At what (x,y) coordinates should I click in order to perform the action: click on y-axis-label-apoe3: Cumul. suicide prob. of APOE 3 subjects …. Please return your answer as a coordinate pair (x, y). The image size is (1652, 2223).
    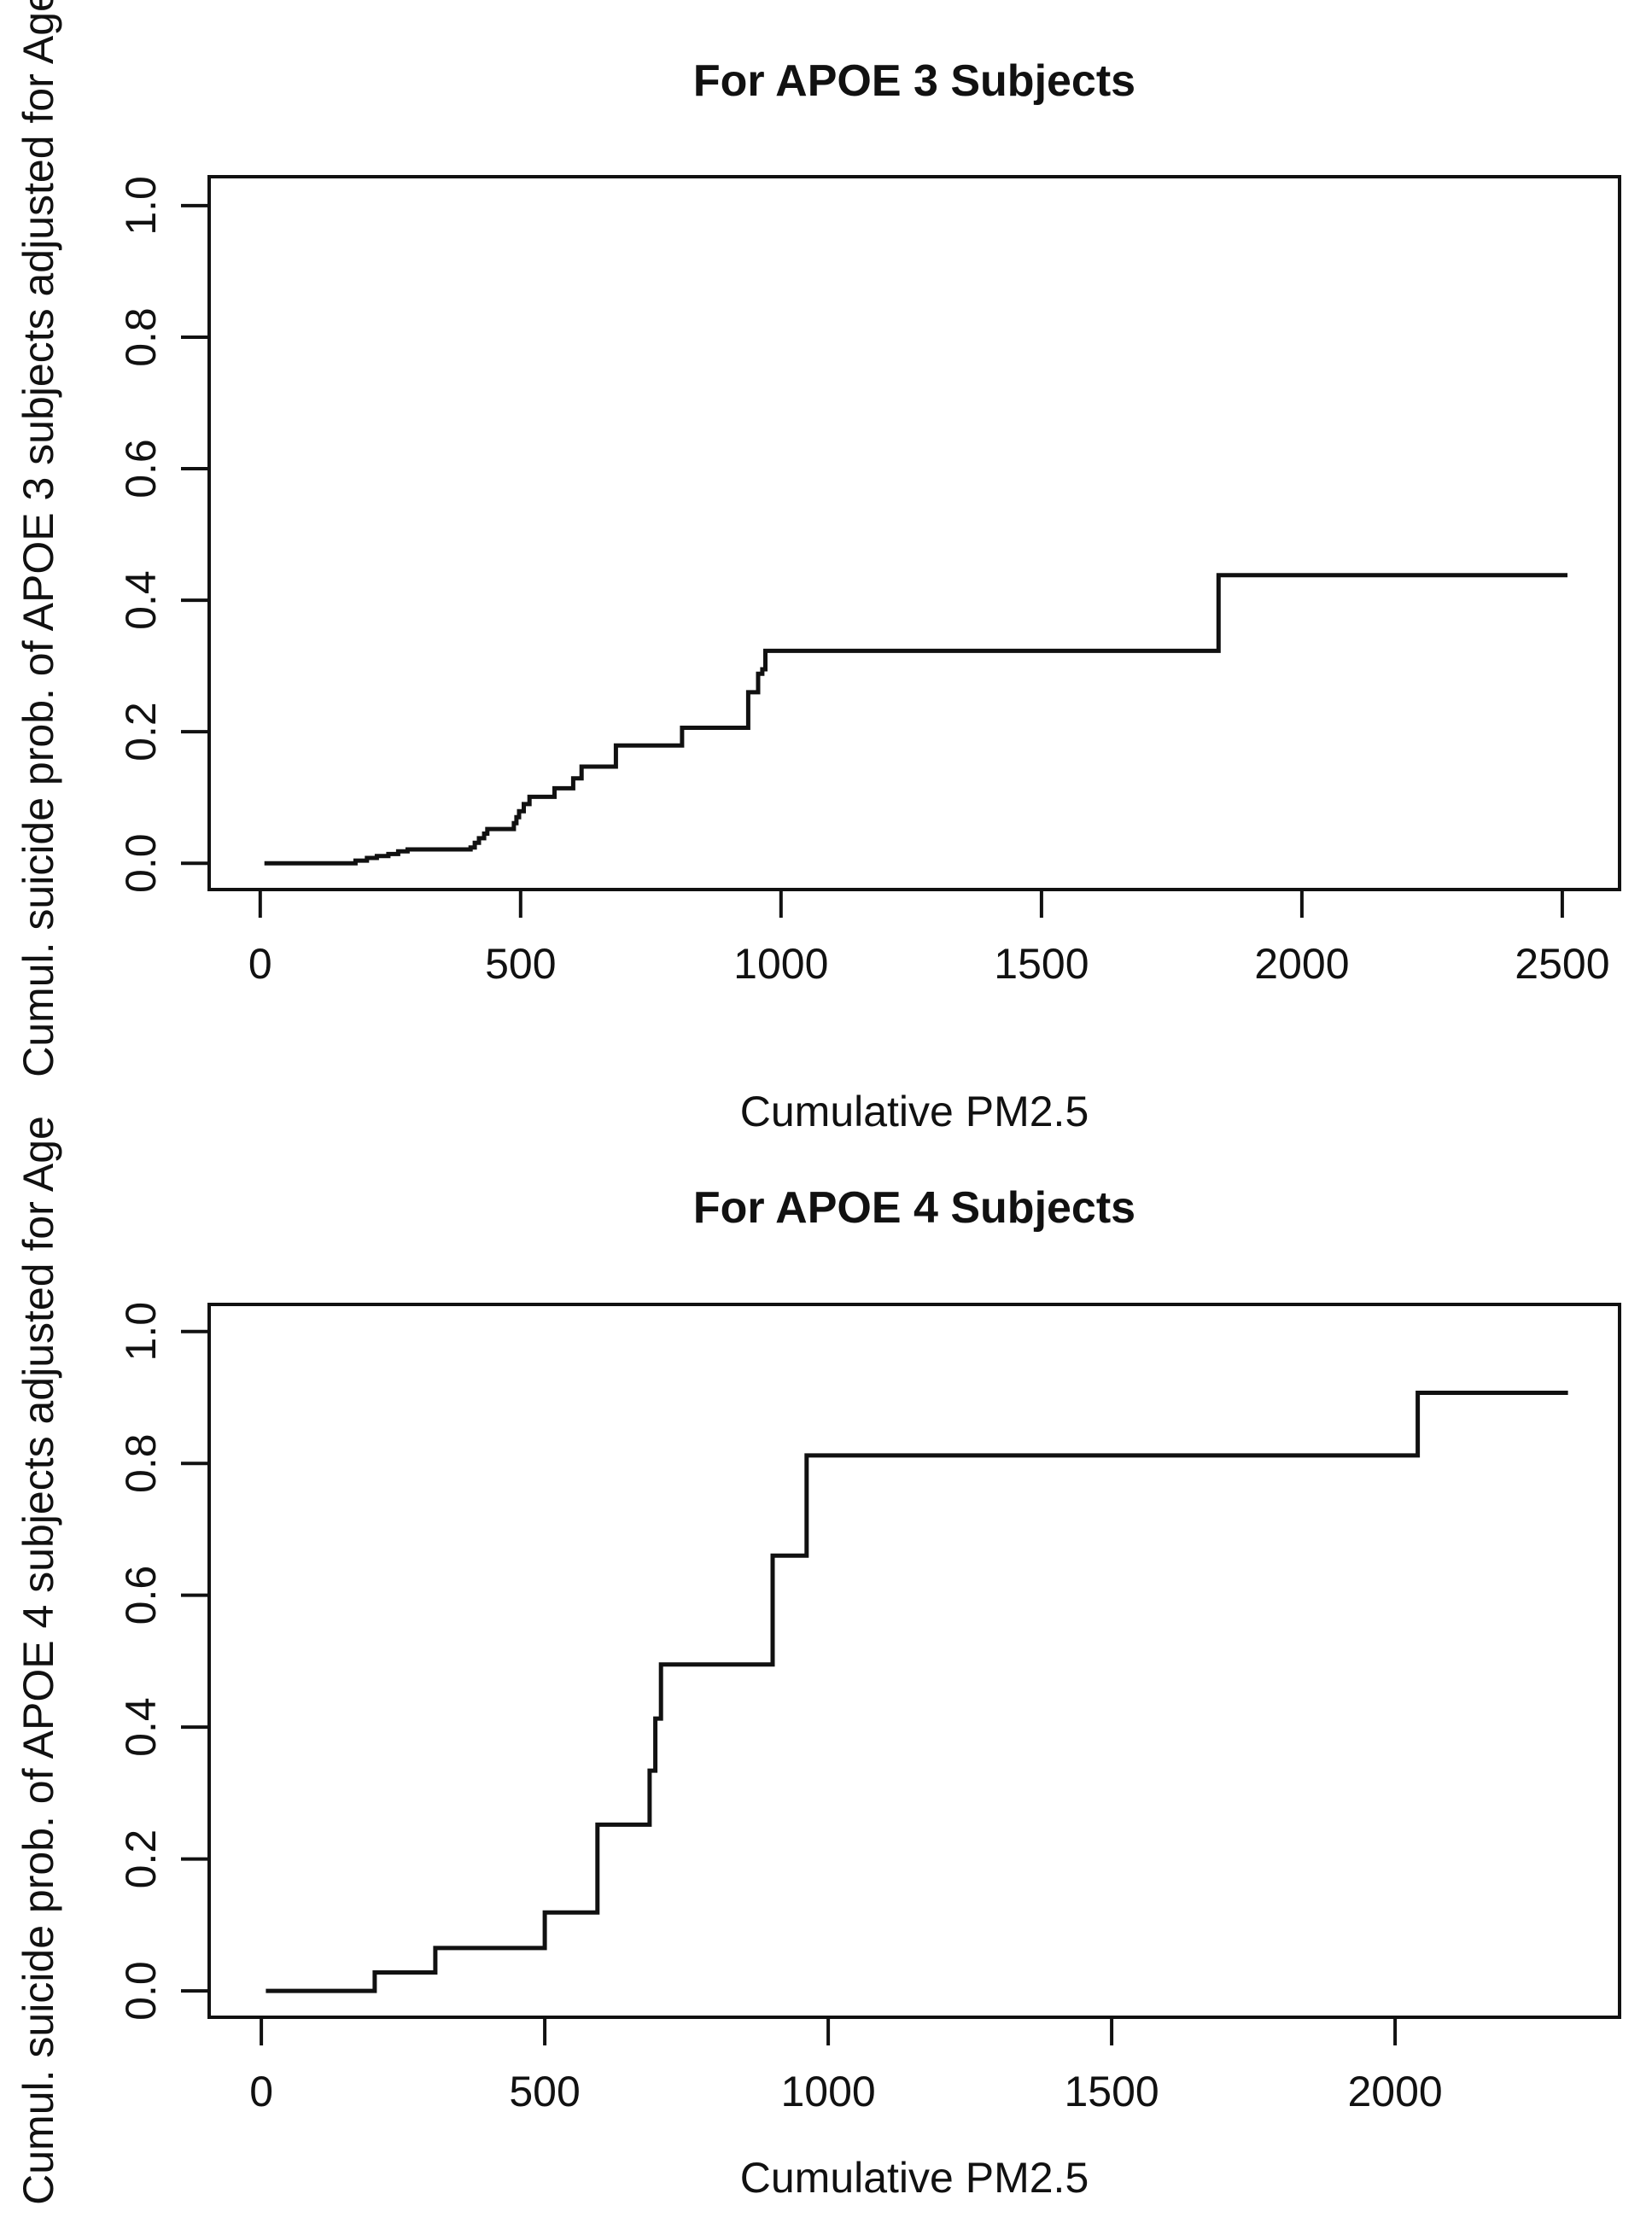
    Looking at the image, I should click on (38, 538).